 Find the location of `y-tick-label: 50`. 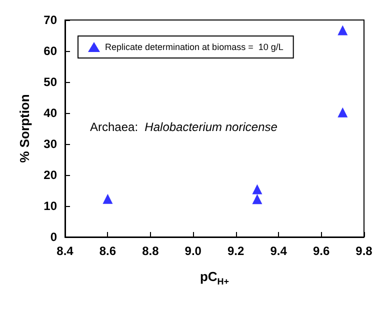

y-tick-label: 50 is located at coordinates (51, 82).